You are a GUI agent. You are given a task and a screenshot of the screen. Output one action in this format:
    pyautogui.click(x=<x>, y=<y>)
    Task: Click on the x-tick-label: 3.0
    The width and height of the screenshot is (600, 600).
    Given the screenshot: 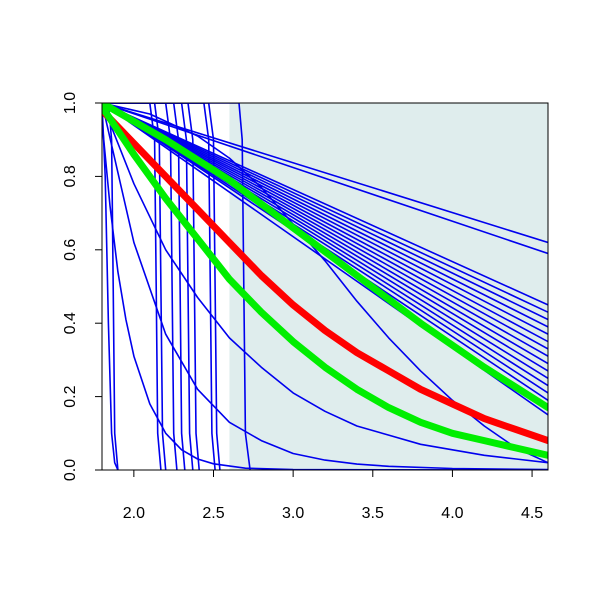 What is the action you would take?
    pyautogui.click(x=293, y=513)
    